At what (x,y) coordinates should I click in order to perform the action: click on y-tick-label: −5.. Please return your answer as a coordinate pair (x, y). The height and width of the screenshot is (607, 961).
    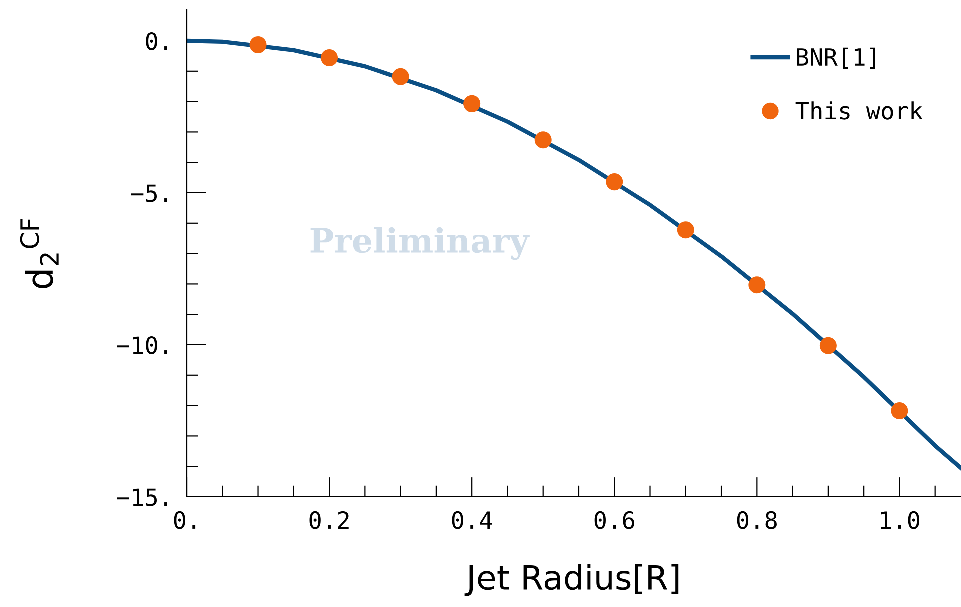
    Looking at the image, I should click on (149, 193).